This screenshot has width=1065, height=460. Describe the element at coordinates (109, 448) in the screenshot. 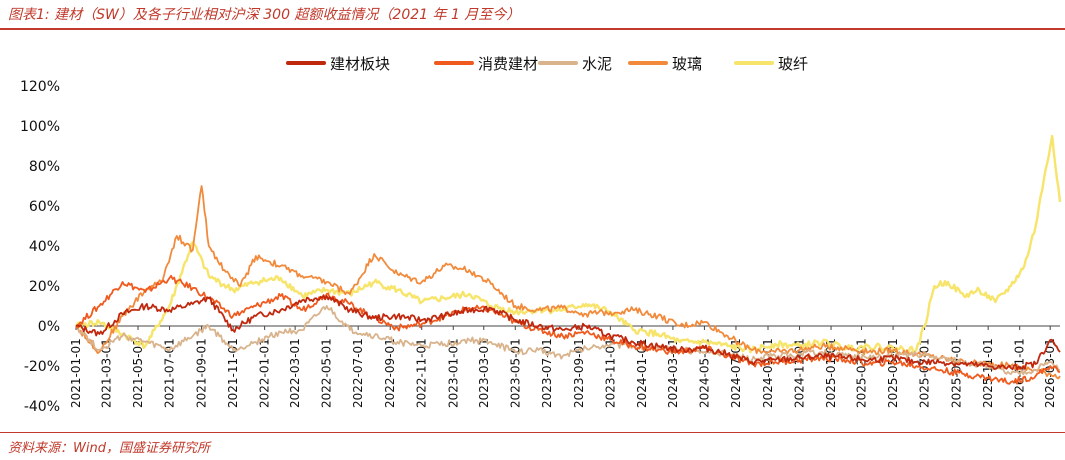

I see `source-note: 资料来源：Wind，国盛证券研究所` at that location.